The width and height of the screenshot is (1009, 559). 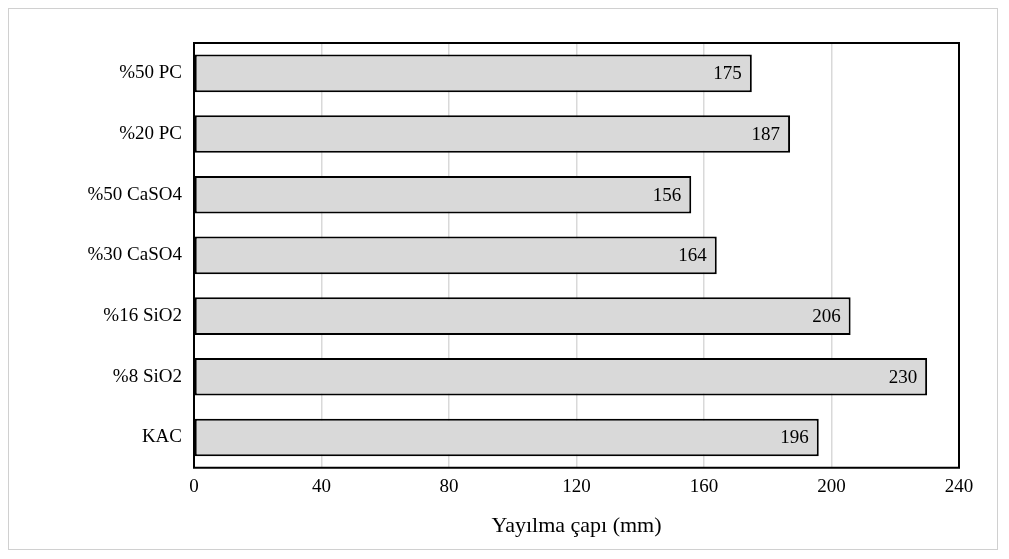 What do you see at coordinates (831, 486) in the screenshot?
I see `x-tick-label: 200` at bounding box center [831, 486].